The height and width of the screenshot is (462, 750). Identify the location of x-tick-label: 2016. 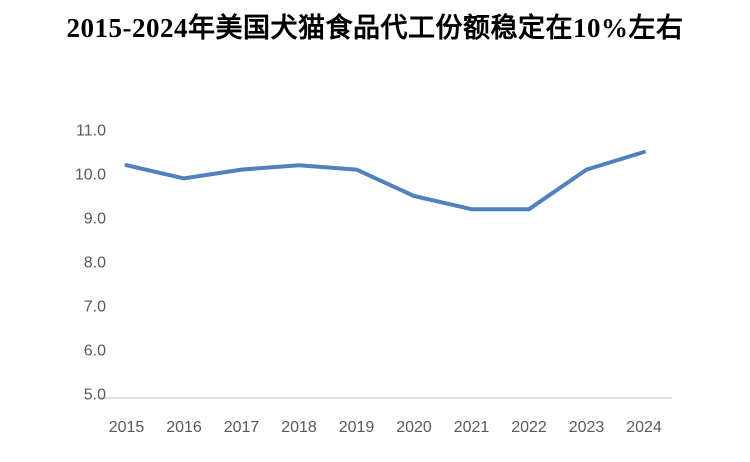
(184, 427).